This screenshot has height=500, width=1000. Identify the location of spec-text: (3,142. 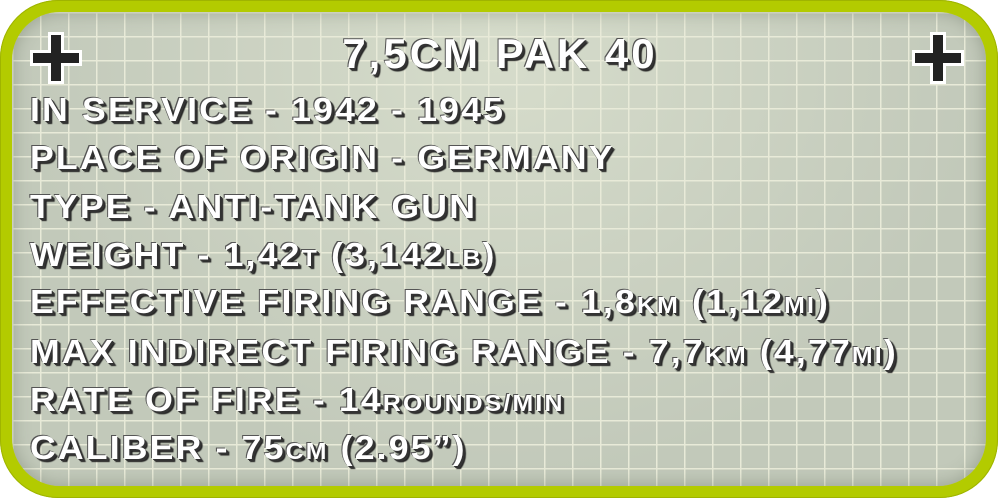
(382, 254).